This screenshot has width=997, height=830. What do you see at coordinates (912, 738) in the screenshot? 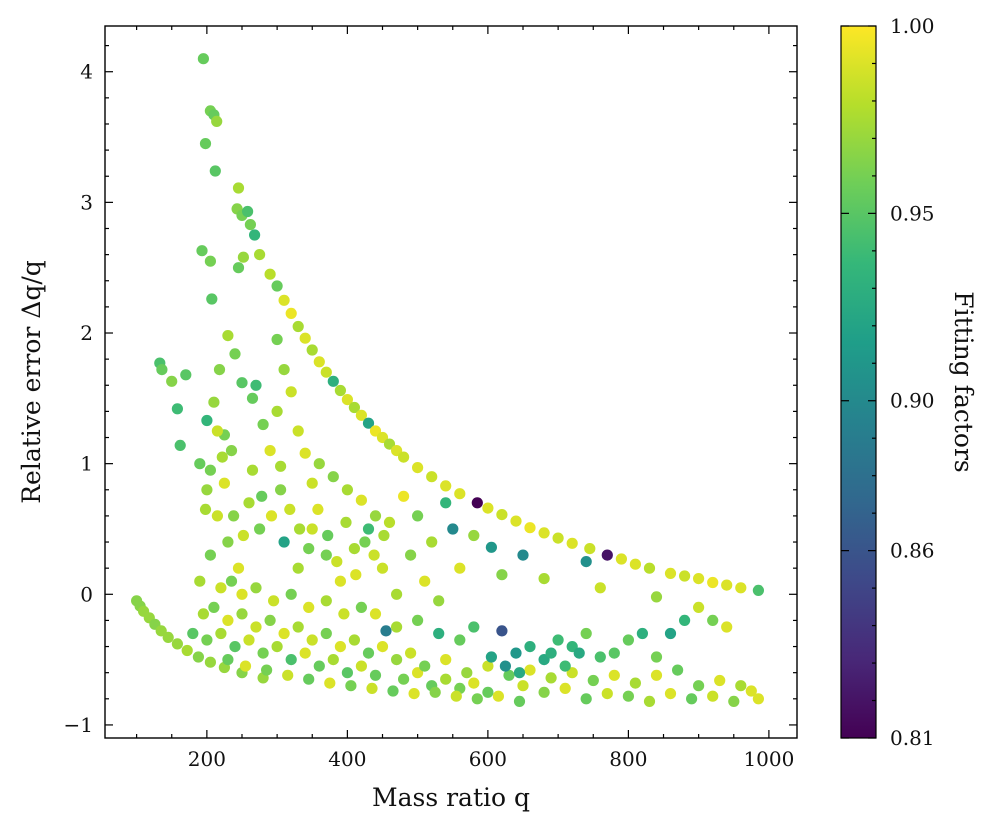
I see `colorbar-tick-label: 0.81` at bounding box center [912, 738].